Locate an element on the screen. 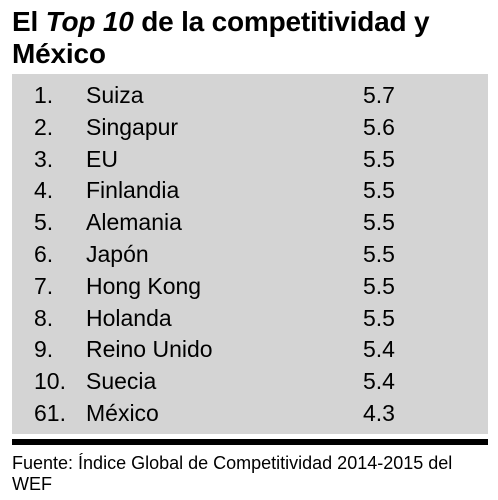 This screenshot has height=500, width=498. row-country: Alemania is located at coordinates (134, 222).